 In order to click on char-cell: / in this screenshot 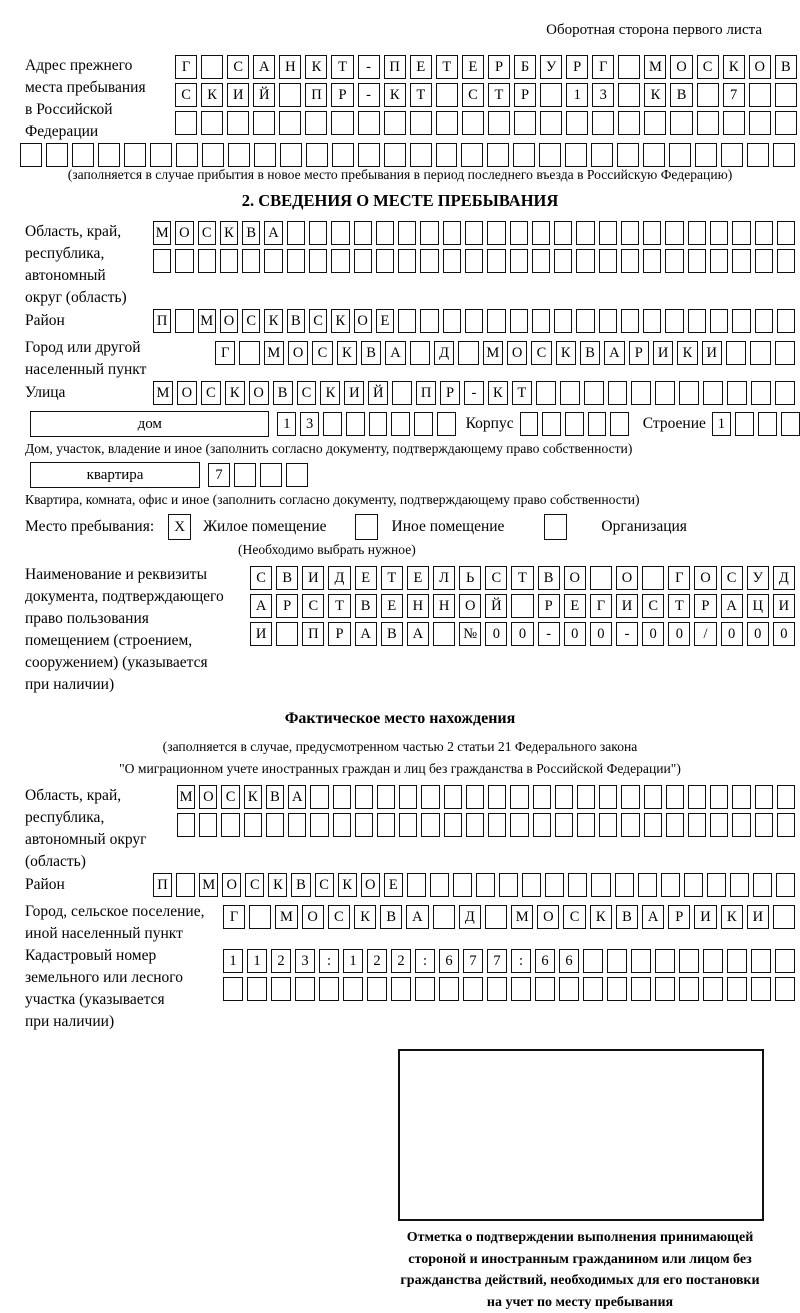, I will do `click(705, 634)`.